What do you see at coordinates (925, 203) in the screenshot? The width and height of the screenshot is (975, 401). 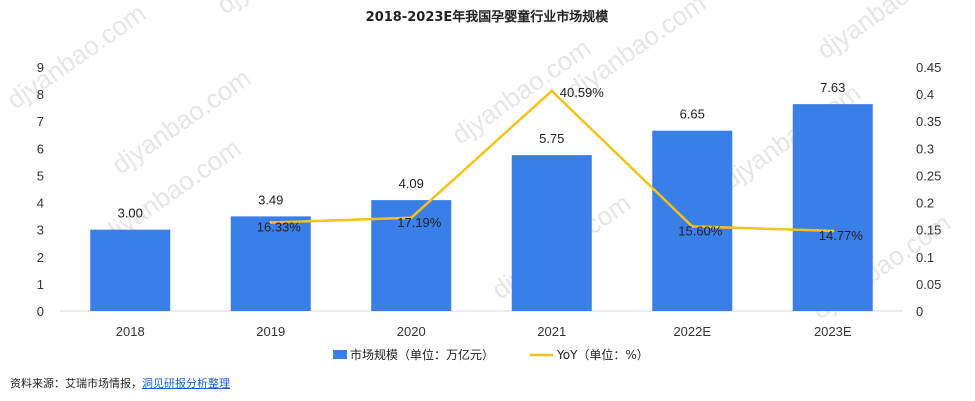 I see `right-axis-tick: 0.2` at bounding box center [925, 203].